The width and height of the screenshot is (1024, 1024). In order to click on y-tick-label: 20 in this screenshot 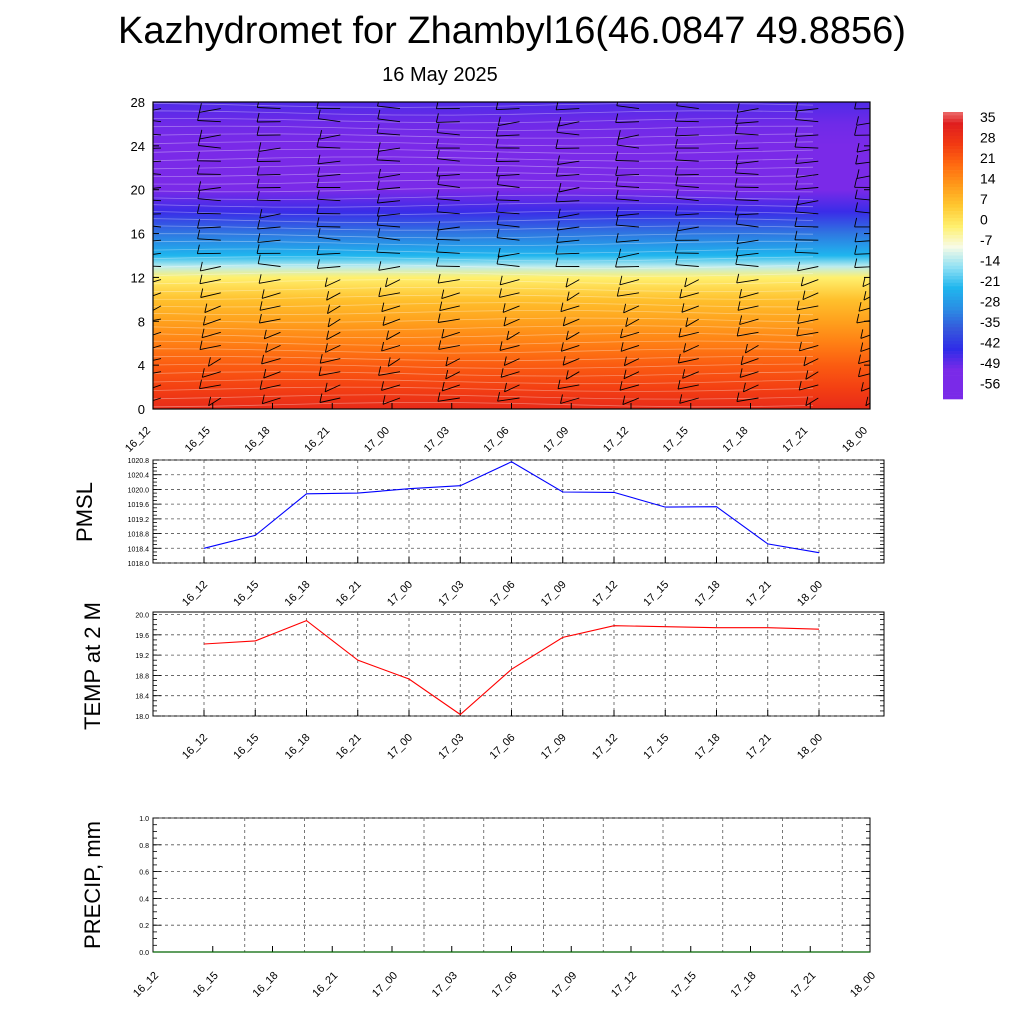, I will do `click(138, 190)`.